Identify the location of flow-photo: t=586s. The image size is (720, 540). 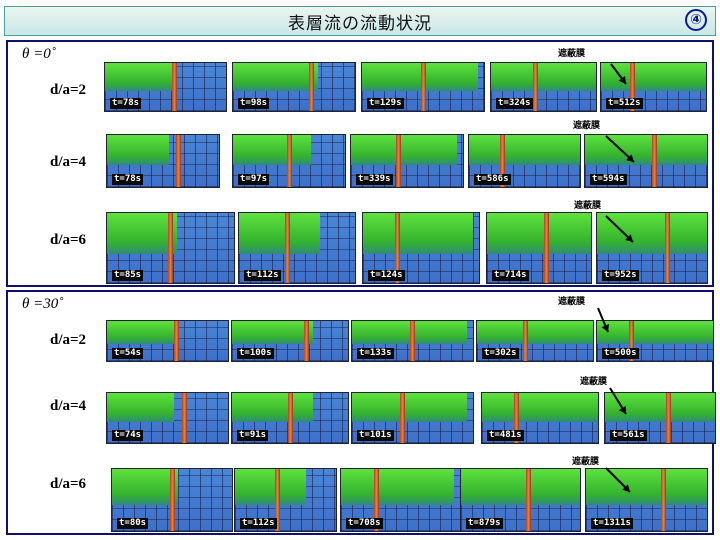
(524, 161).